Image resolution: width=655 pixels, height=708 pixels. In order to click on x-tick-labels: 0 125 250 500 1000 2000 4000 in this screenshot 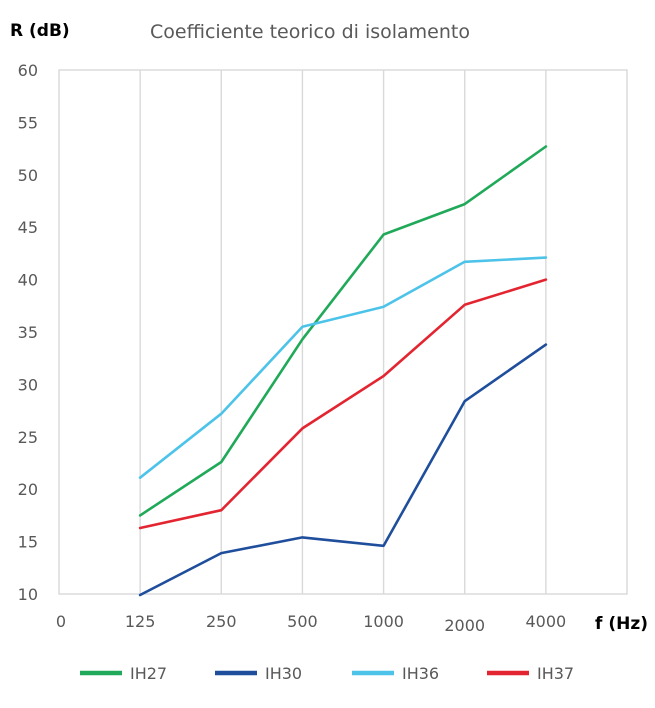, I will do `click(311, 623)`.